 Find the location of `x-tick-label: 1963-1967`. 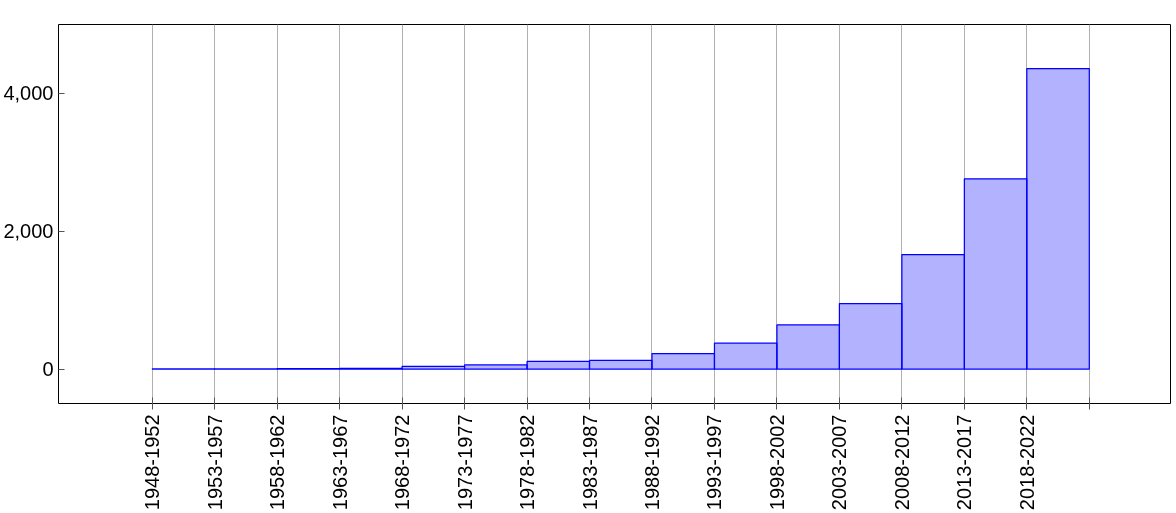

x-tick-label: 1963-1967 is located at coordinates (339, 462).